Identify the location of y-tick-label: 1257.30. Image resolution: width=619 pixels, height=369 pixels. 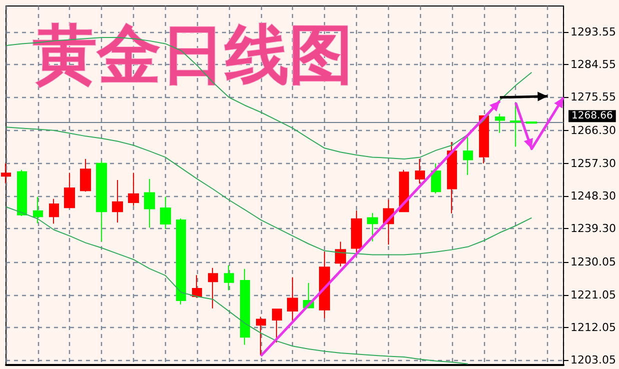
(593, 163).